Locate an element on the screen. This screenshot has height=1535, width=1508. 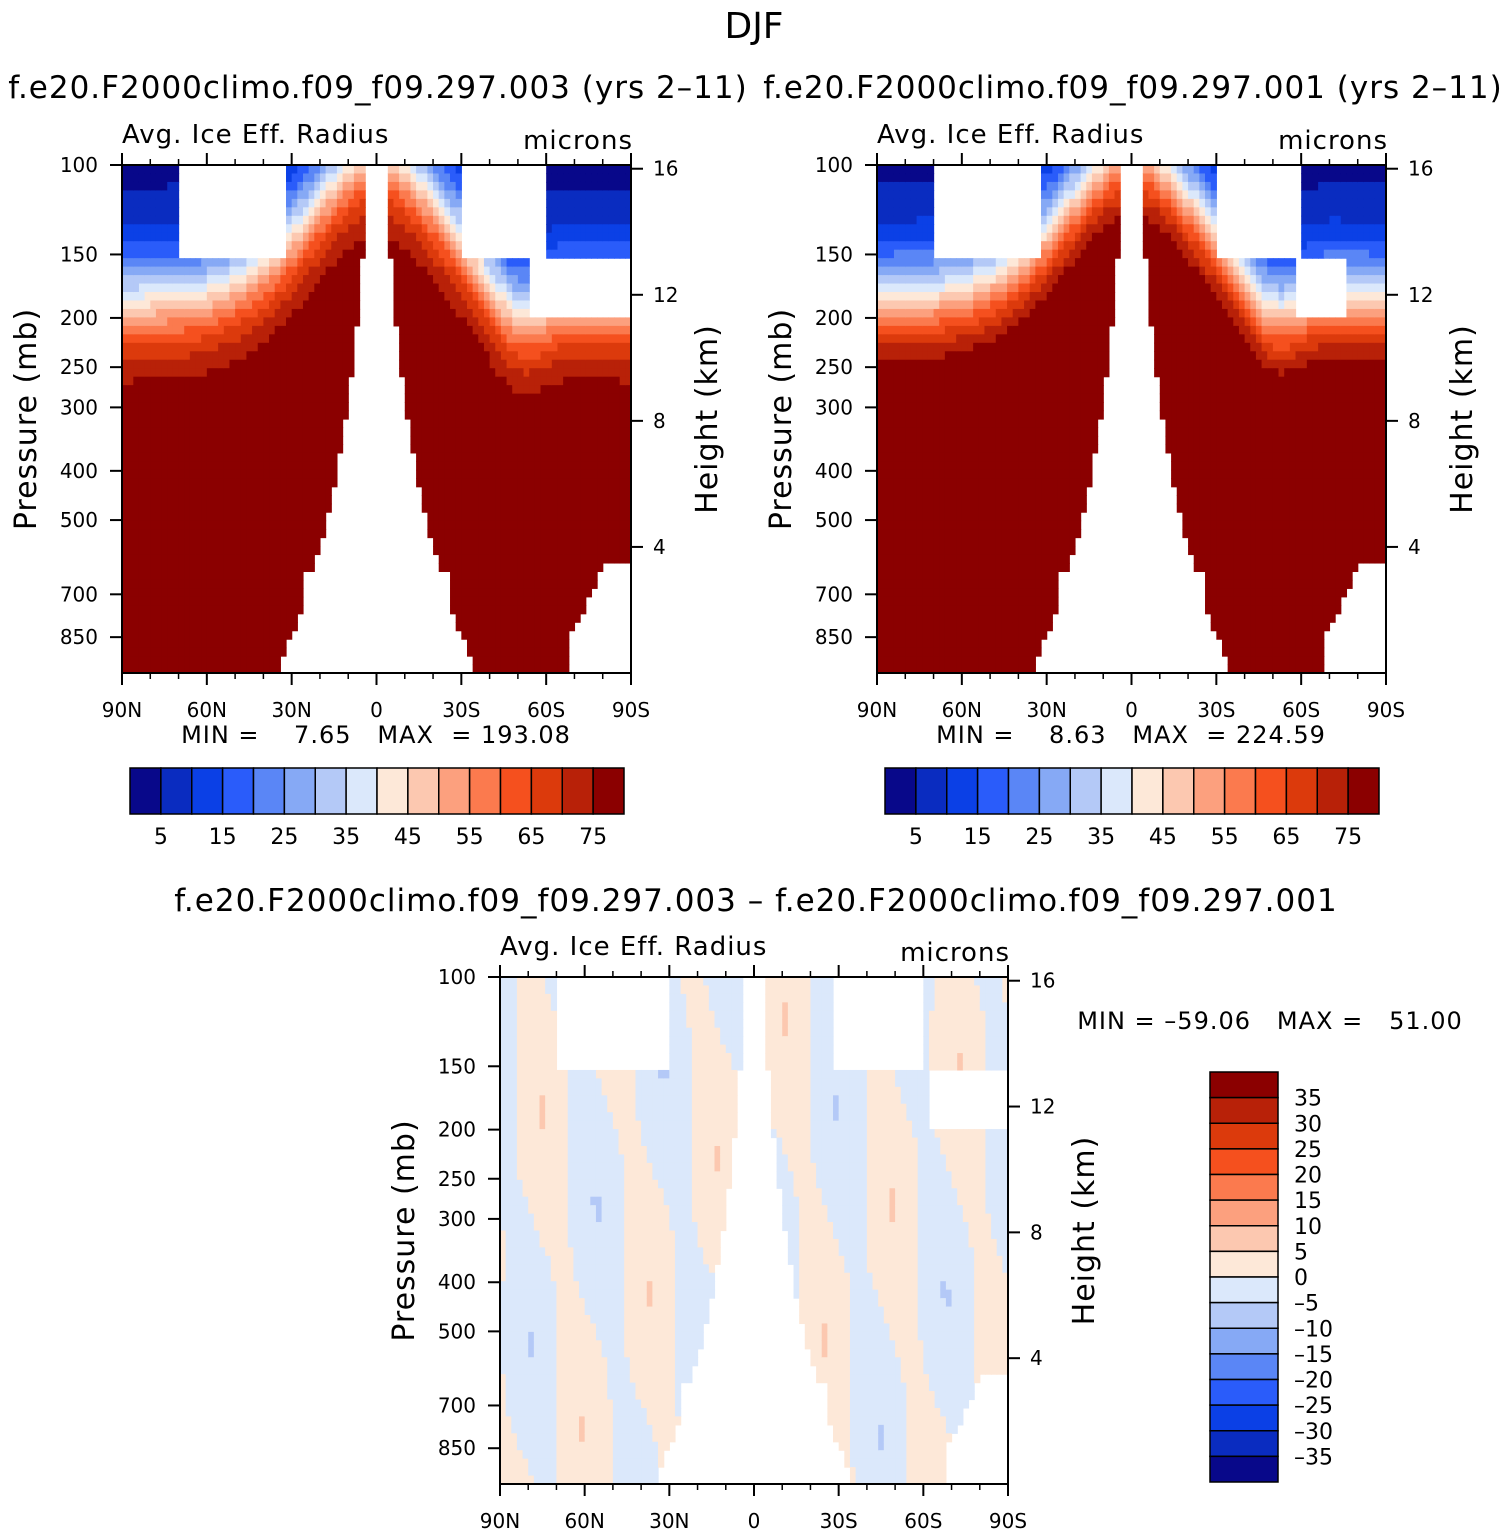
colorbar-label: 10 is located at coordinates (1308, 1227).